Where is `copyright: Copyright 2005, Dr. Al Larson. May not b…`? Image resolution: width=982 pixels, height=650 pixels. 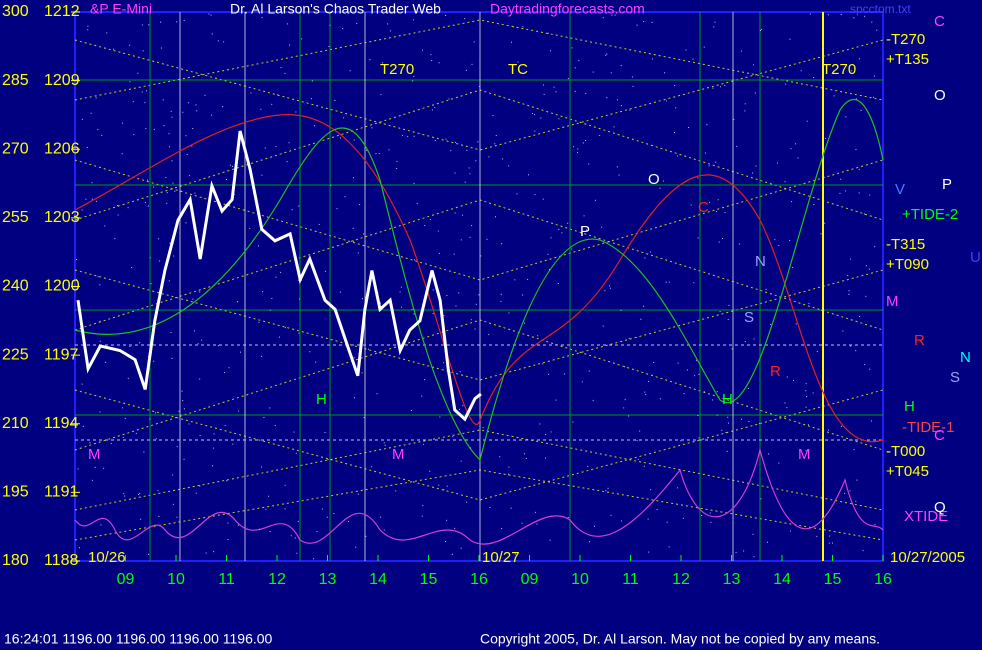
copyright: Copyright 2005, Dr. Al Larson. May not b… is located at coordinates (680, 639).